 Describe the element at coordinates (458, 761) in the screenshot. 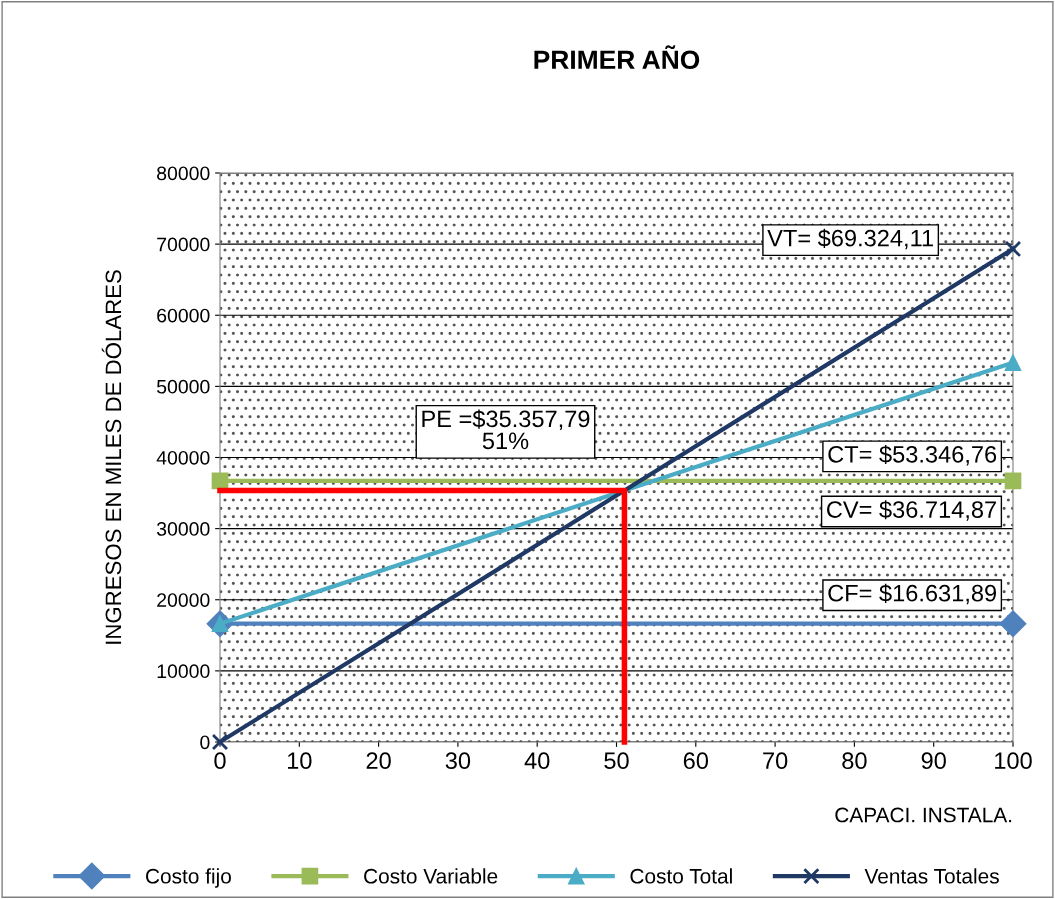

I see `x-tick-label: 30` at that location.